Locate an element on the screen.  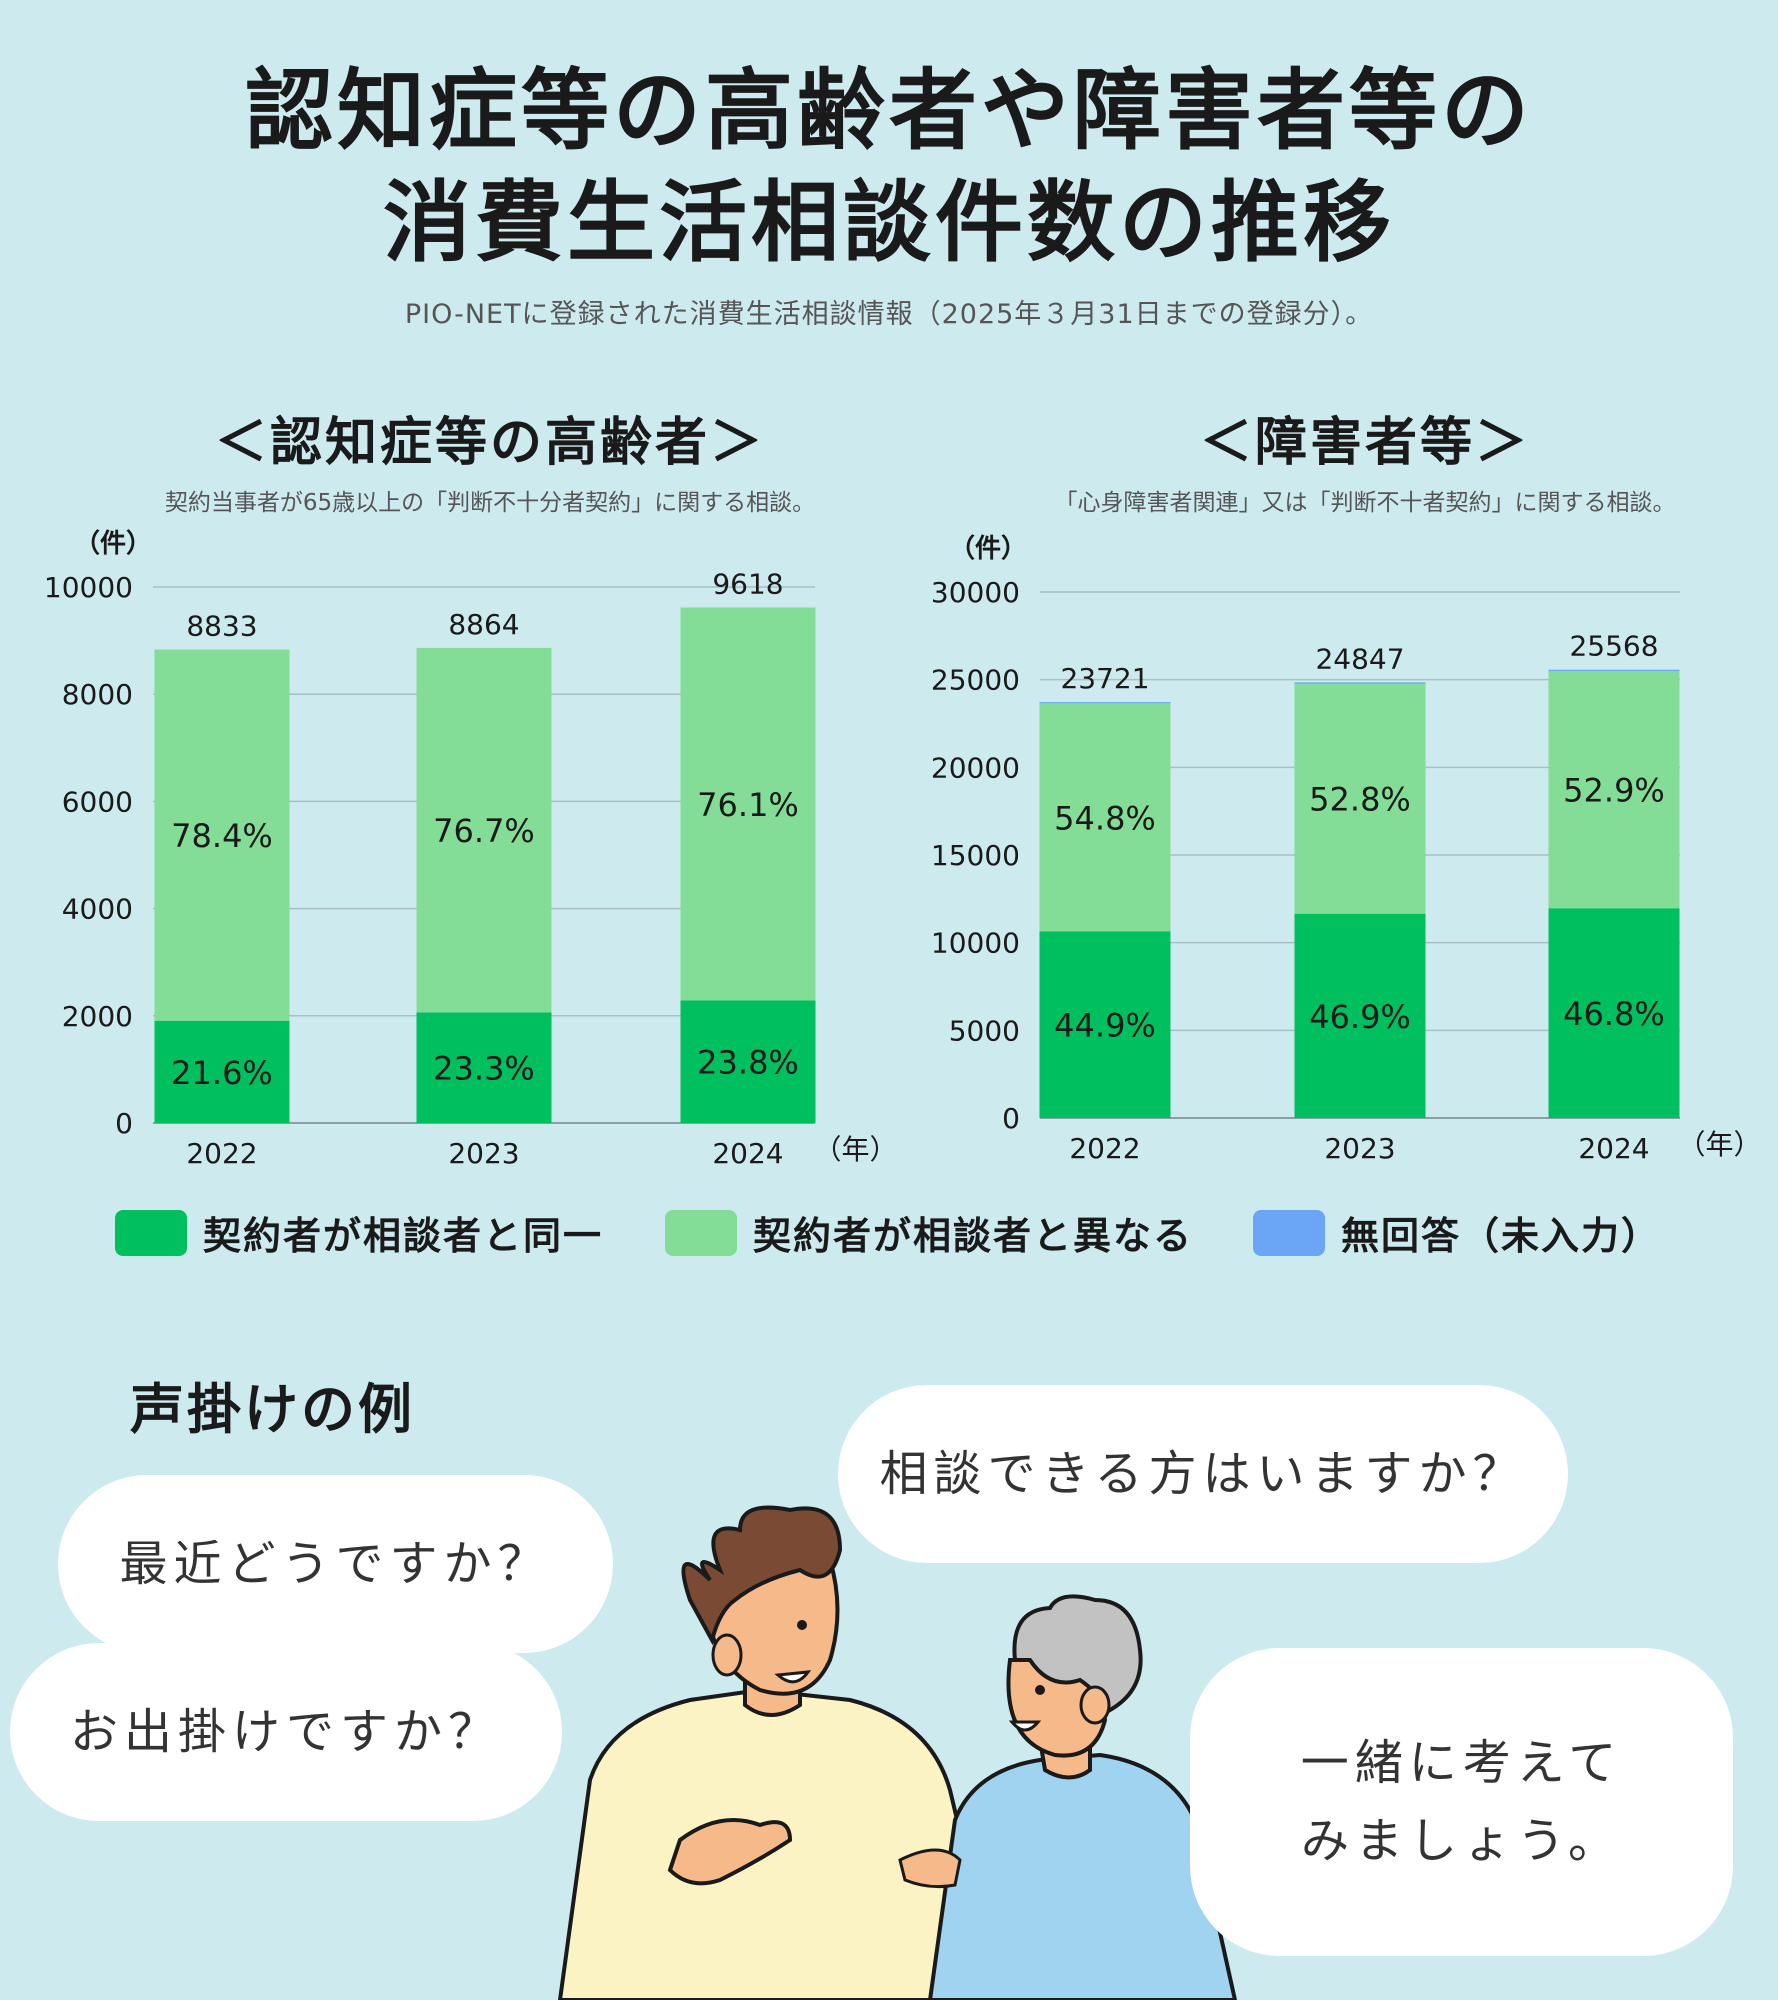
speech-bubble-4-line1: 一緒に考えて is located at coordinates (1461, 1763).